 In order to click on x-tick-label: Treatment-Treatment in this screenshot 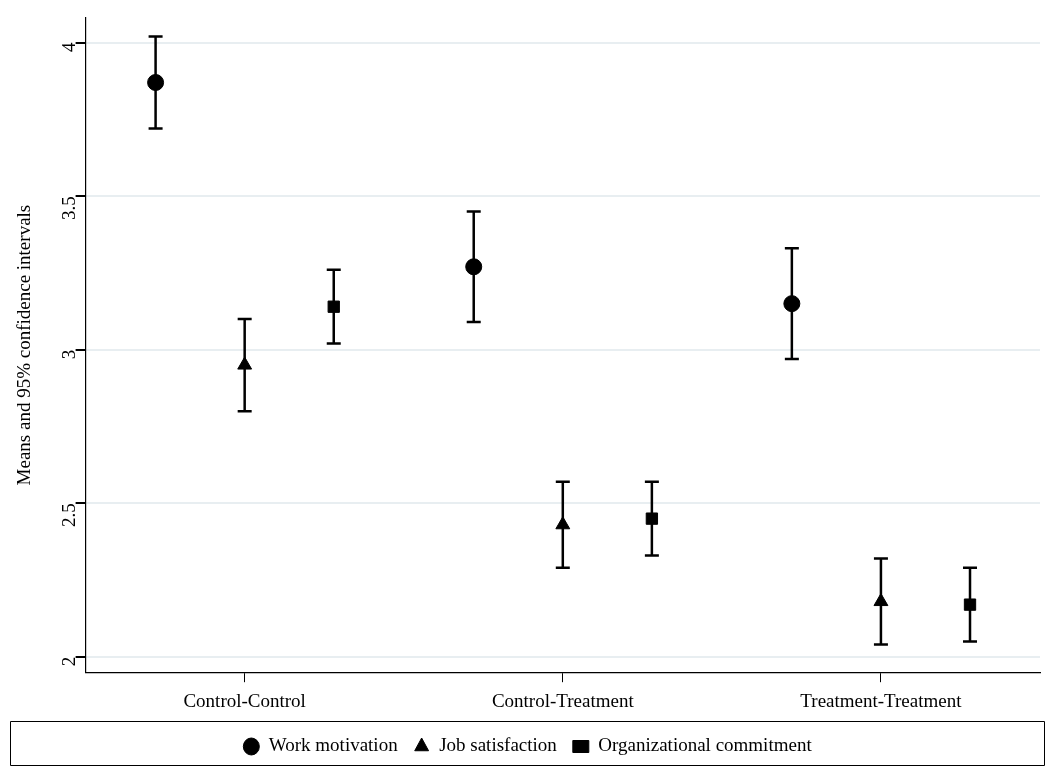, I will do `click(881, 700)`.